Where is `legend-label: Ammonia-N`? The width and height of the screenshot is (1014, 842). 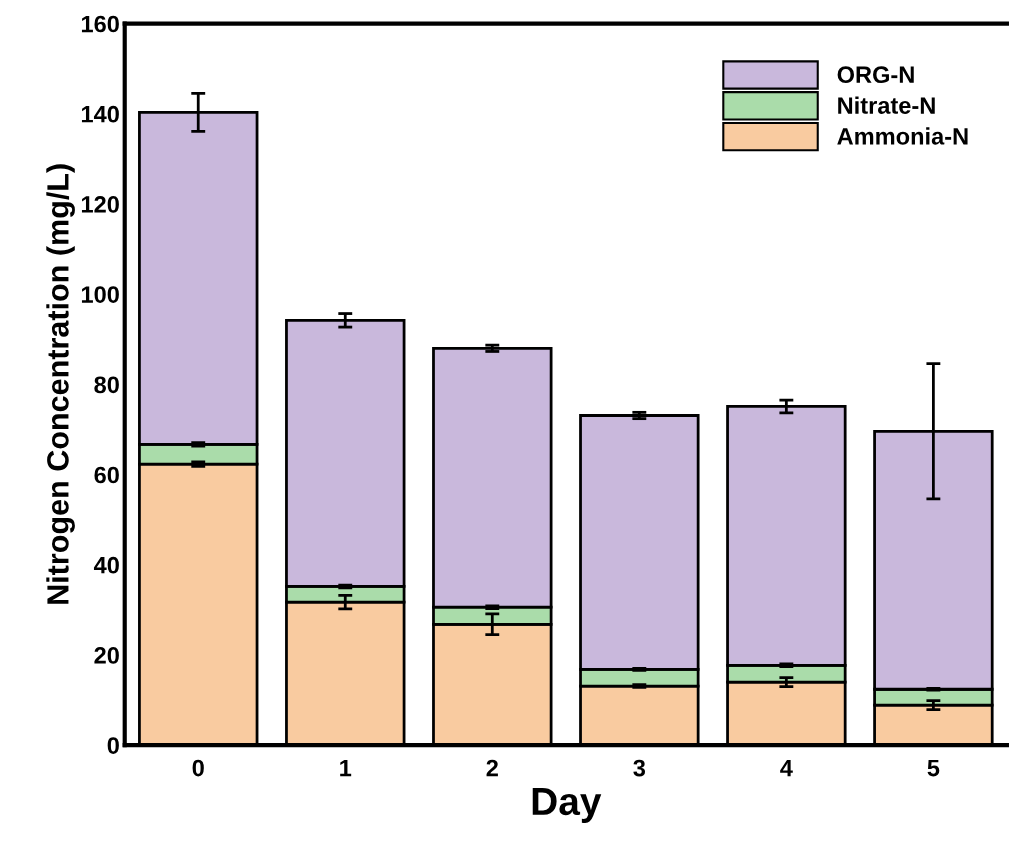
legend-label: Ammonia-N is located at coordinates (902, 136).